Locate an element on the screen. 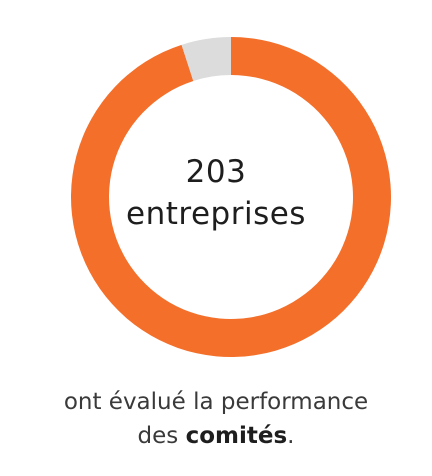 The height and width of the screenshot is (476, 432). caption-line-2-suffix: . is located at coordinates (291, 436).